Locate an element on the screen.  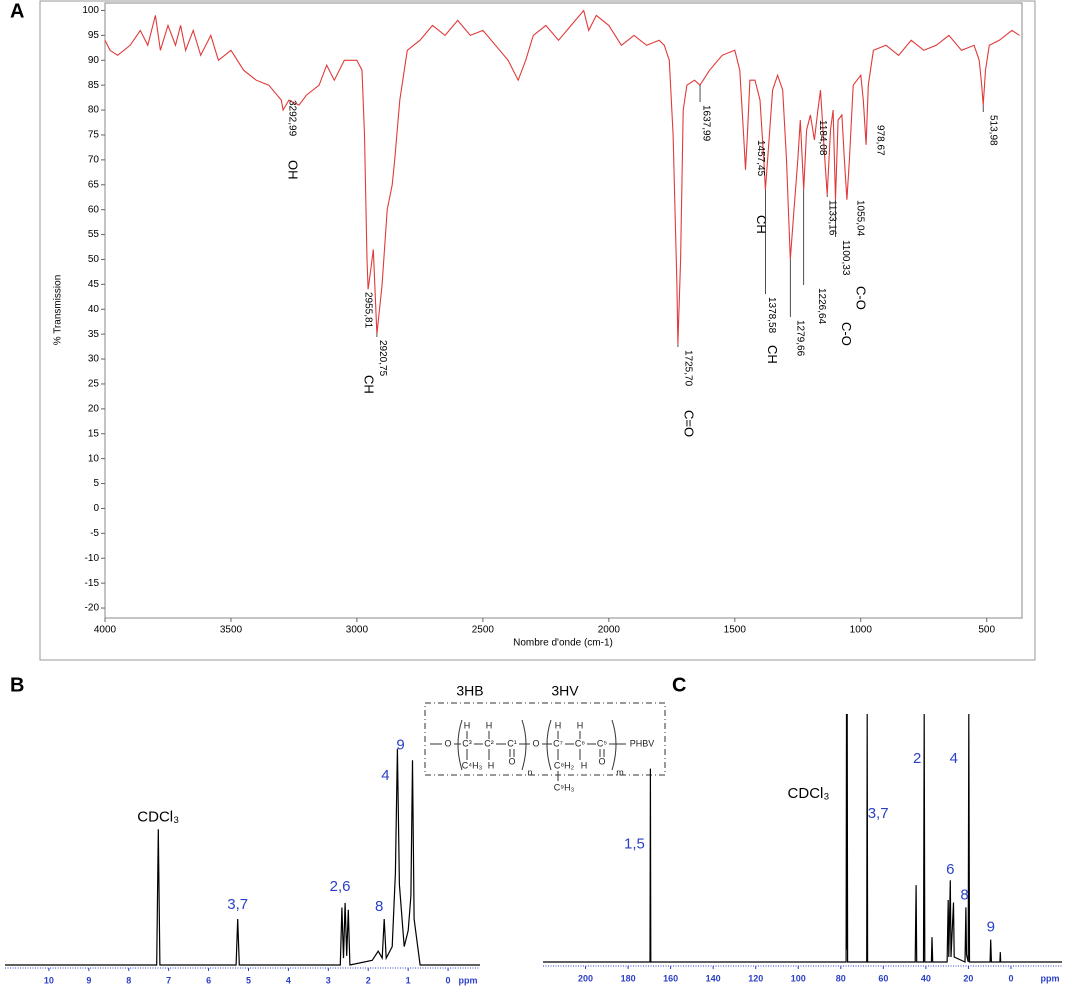
peak-label: 2955,81 is located at coordinates (367, 310).